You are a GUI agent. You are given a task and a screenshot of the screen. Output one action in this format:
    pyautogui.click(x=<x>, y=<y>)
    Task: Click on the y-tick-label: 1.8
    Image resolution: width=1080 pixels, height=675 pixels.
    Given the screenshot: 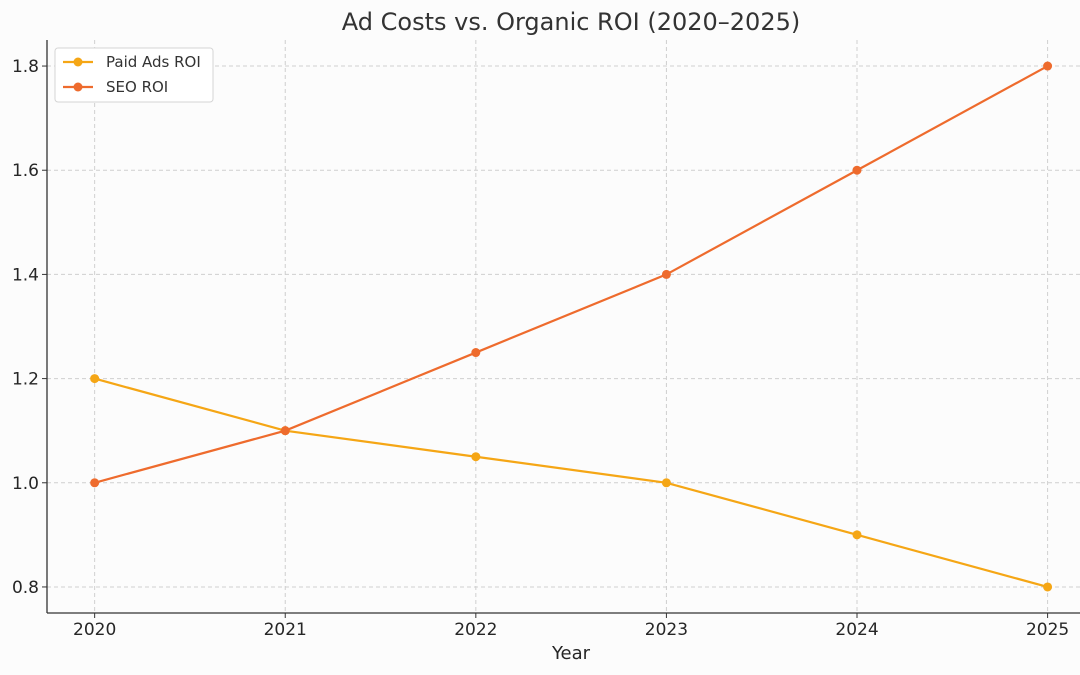 What is the action you would take?
    pyautogui.click(x=25, y=67)
    